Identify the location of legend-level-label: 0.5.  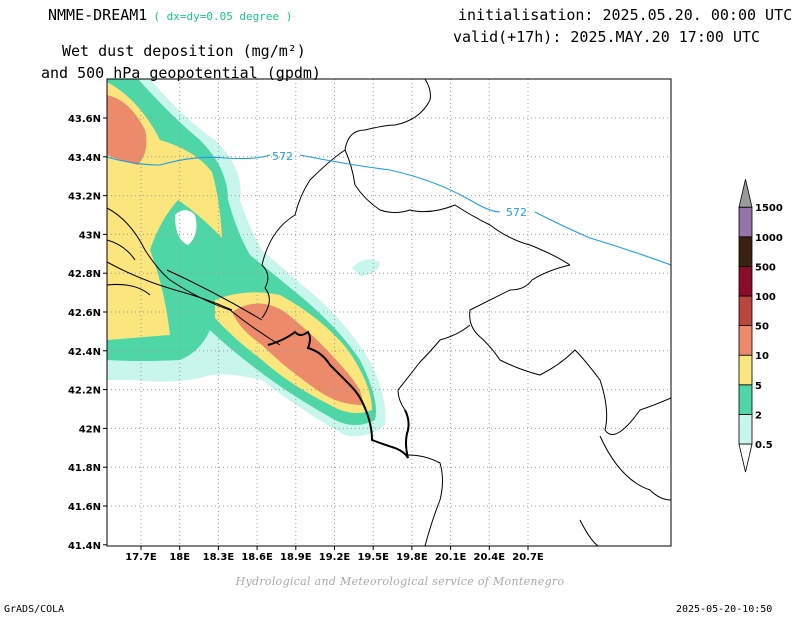
(764, 445).